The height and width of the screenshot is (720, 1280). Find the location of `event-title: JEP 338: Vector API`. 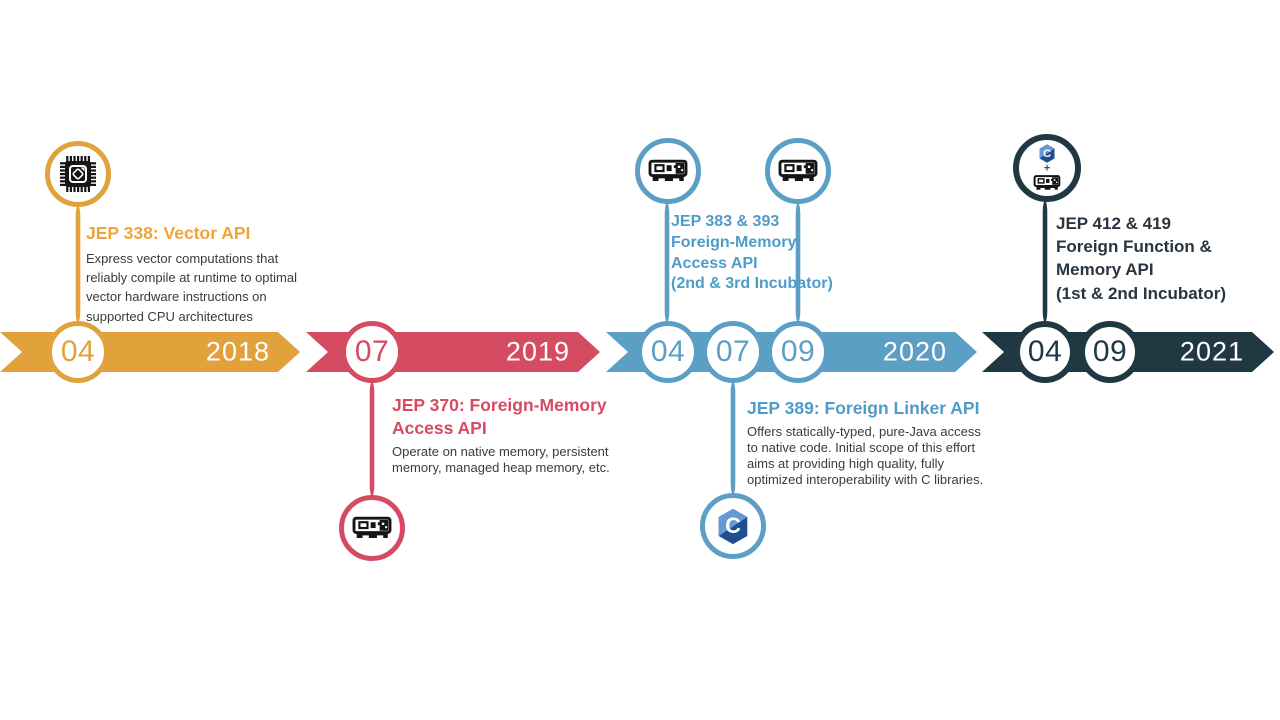

event-title: JEP 338: Vector API is located at coordinates (168, 233).